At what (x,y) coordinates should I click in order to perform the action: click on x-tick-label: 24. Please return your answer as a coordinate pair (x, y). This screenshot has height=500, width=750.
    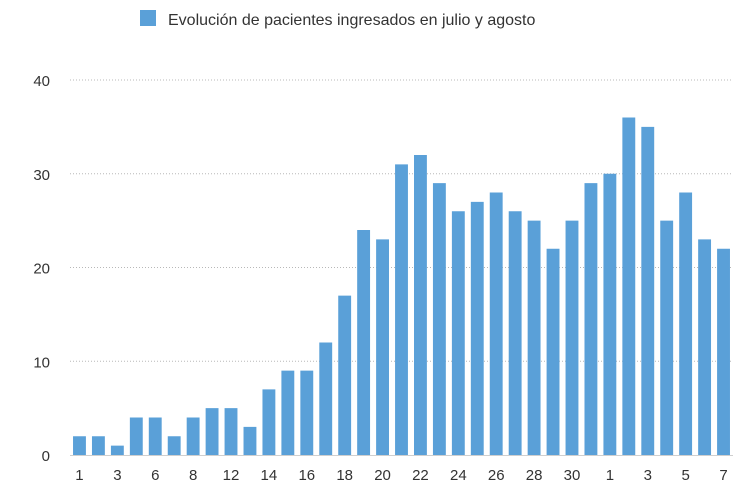
    Looking at the image, I should click on (458, 475).